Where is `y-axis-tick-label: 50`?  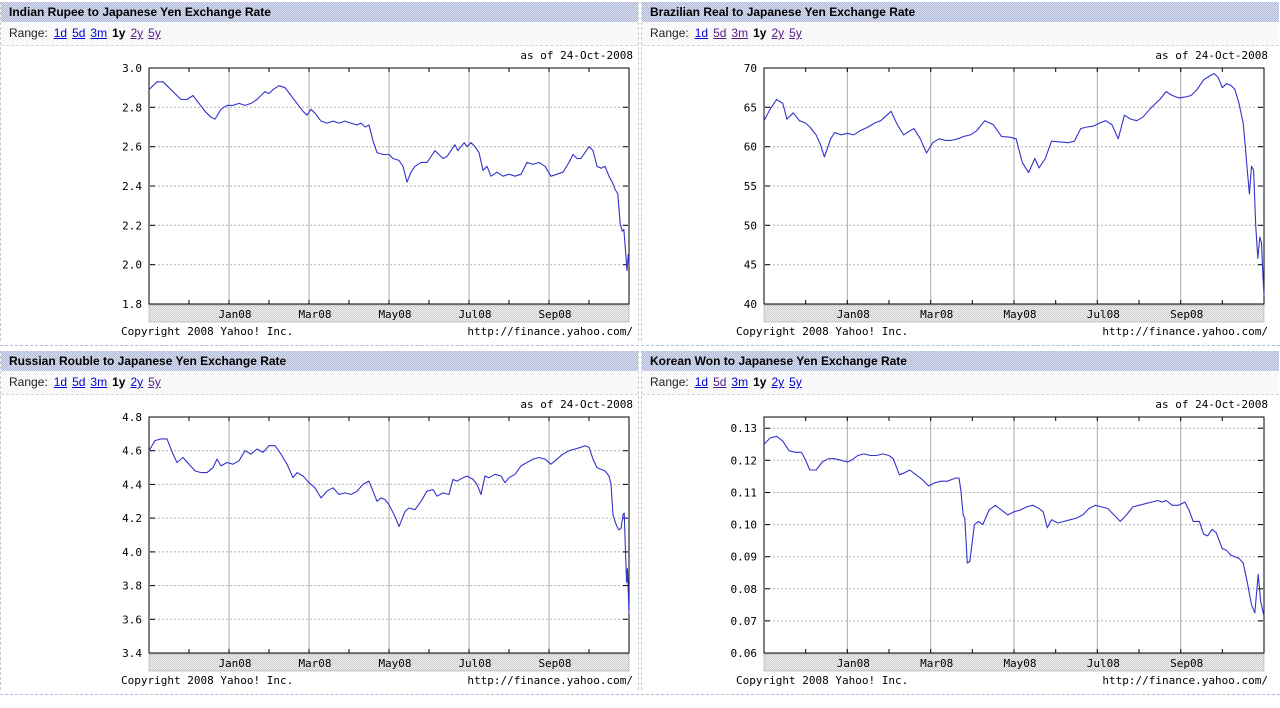
y-axis-tick-label: 50 is located at coordinates (750, 225).